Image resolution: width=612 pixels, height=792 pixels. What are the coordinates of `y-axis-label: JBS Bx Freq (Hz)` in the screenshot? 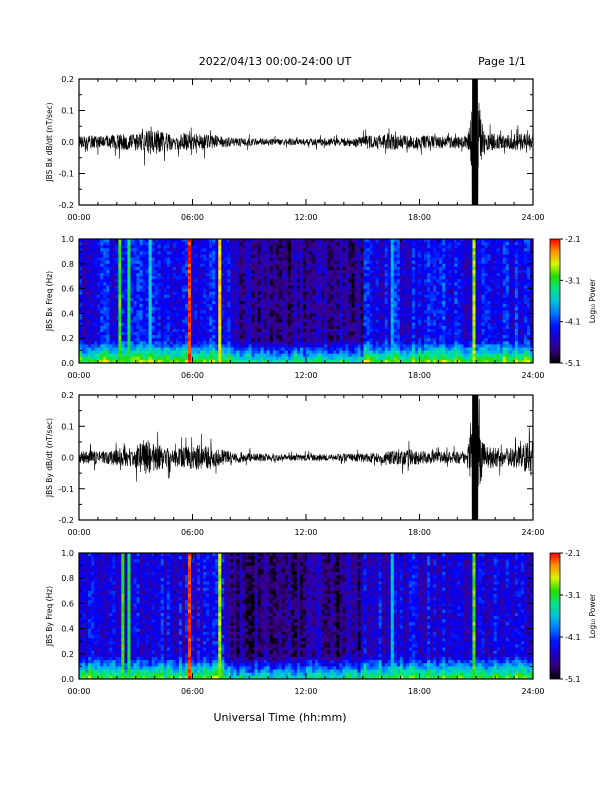 It's located at (49, 301).